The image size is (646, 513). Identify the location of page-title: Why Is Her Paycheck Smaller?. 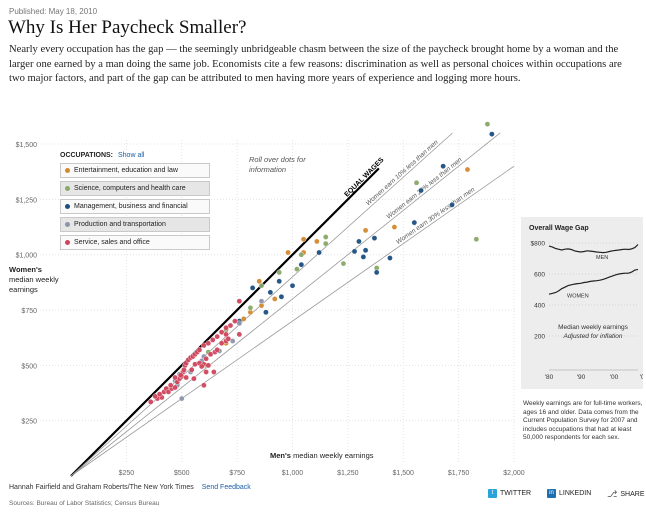
(127, 27).